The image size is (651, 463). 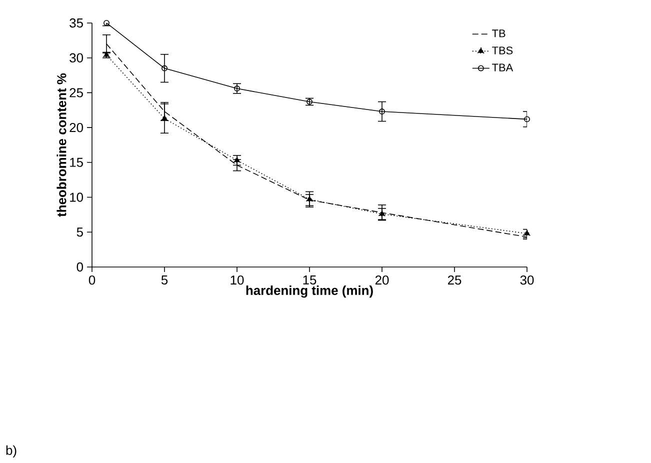 What do you see at coordinates (527, 280) in the screenshot?
I see `x-tick-label: 30` at bounding box center [527, 280].